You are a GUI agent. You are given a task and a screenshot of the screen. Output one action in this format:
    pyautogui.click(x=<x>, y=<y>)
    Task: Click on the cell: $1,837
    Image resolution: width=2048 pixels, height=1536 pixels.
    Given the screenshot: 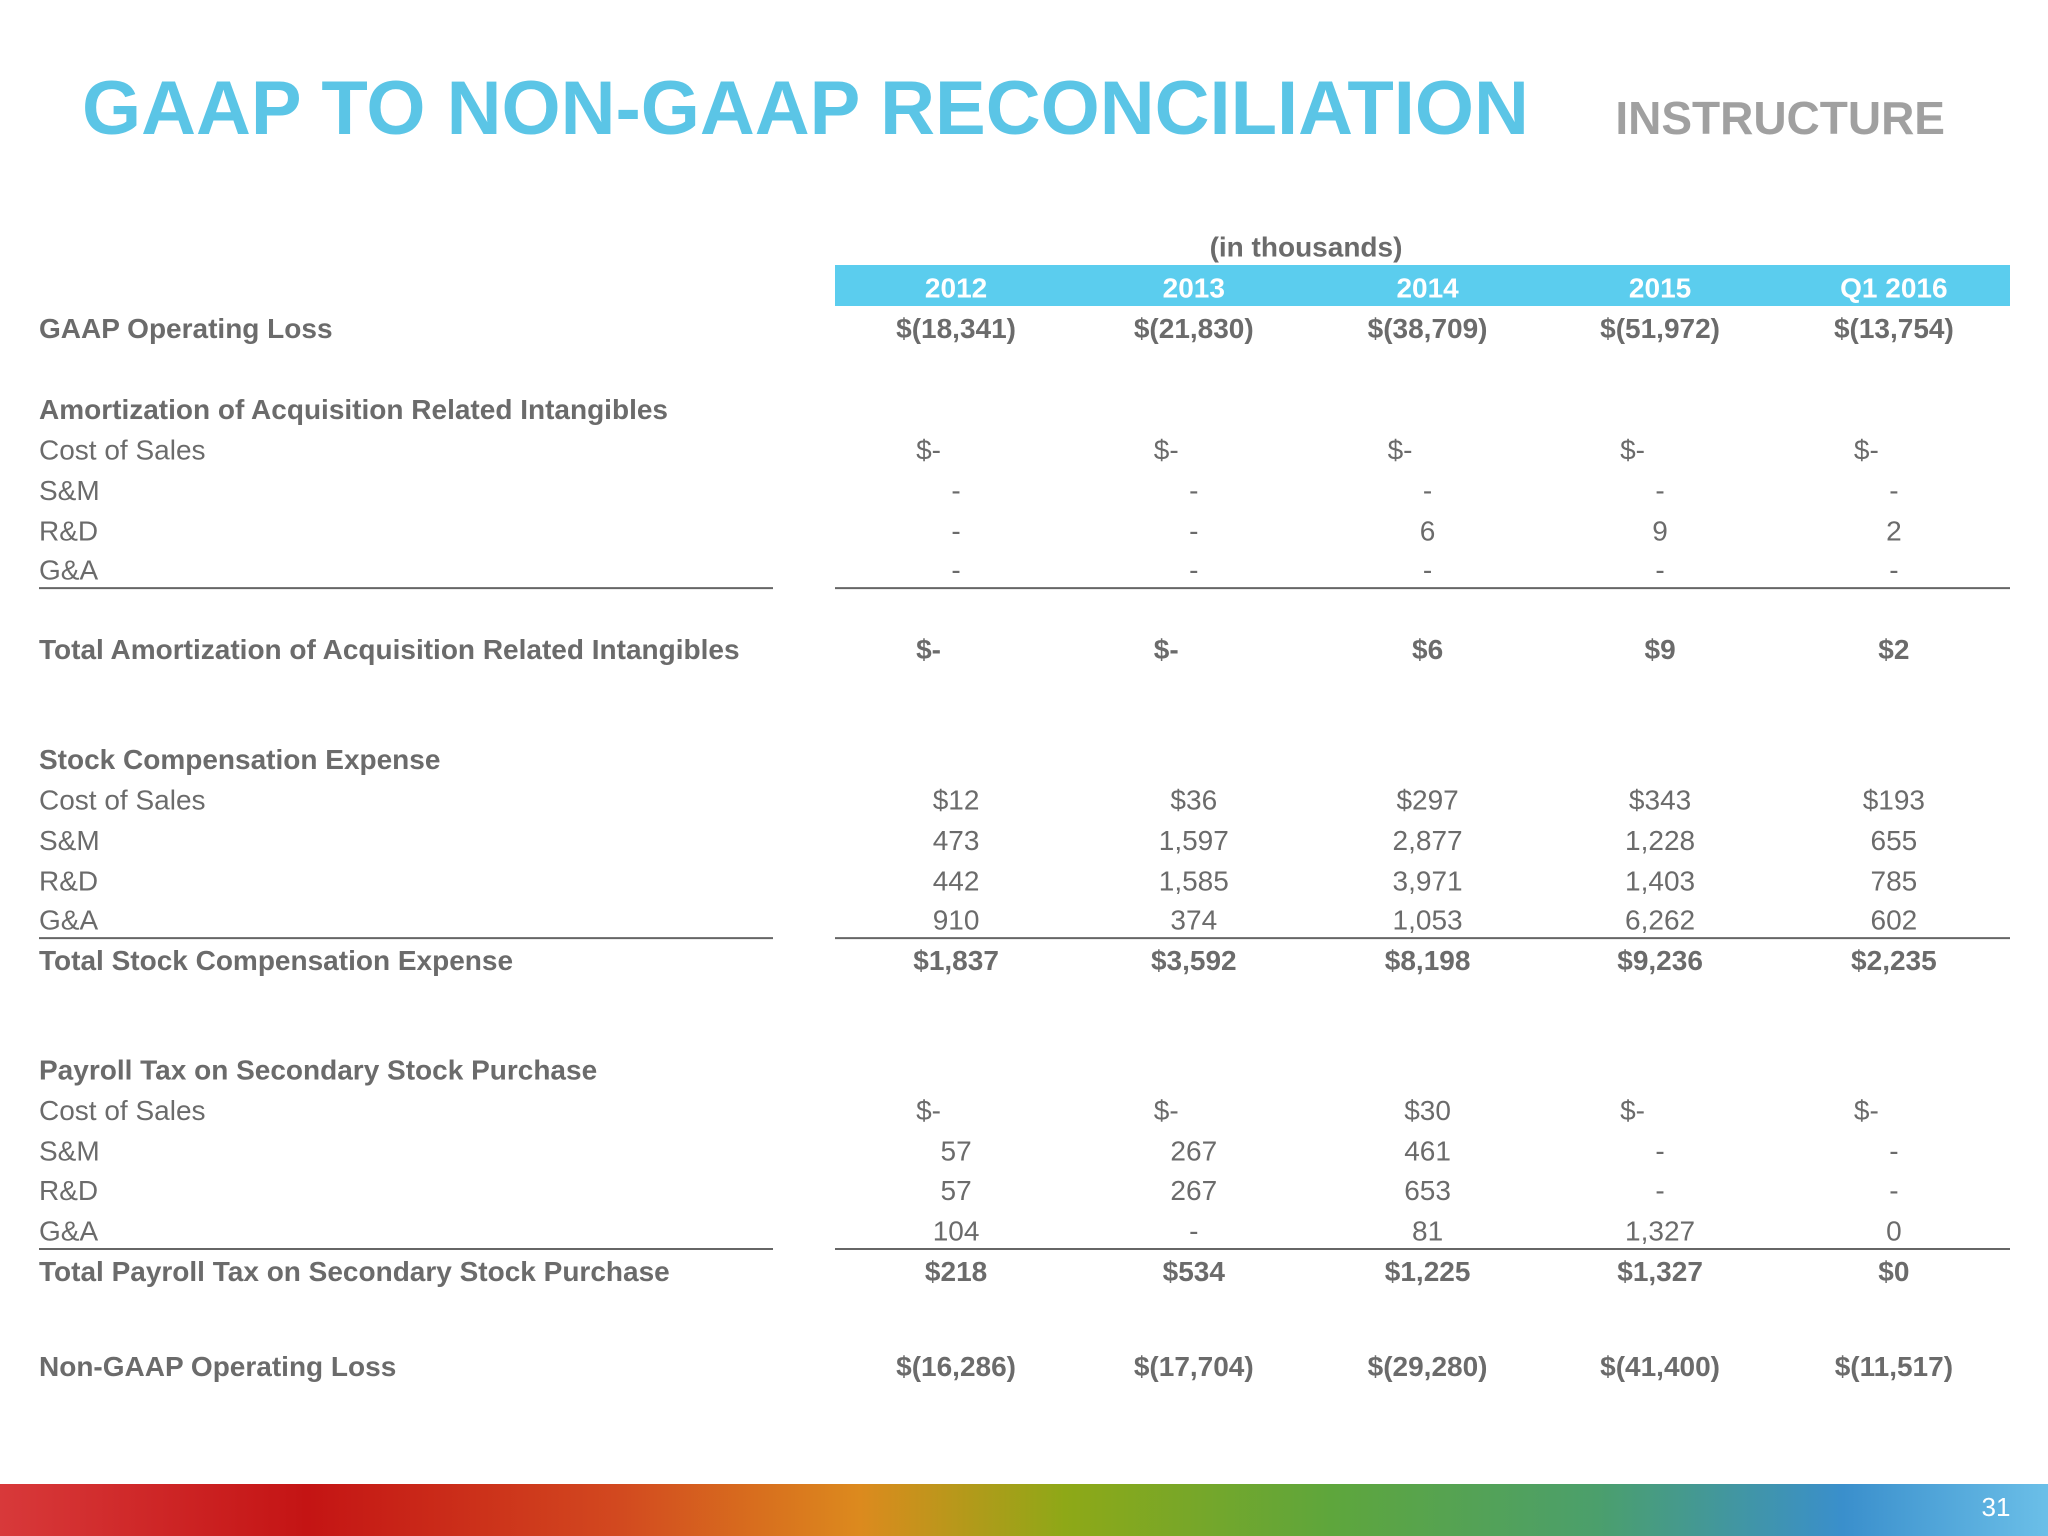 What is the action you would take?
    pyautogui.click(x=956, y=960)
    